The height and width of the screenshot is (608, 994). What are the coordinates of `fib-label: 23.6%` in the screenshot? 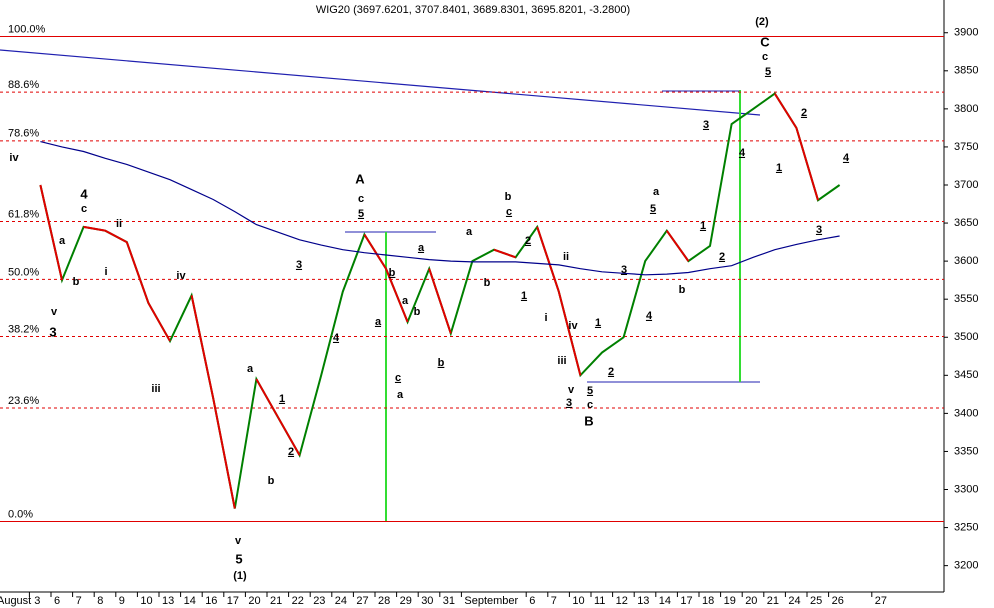 It's located at (23, 401).